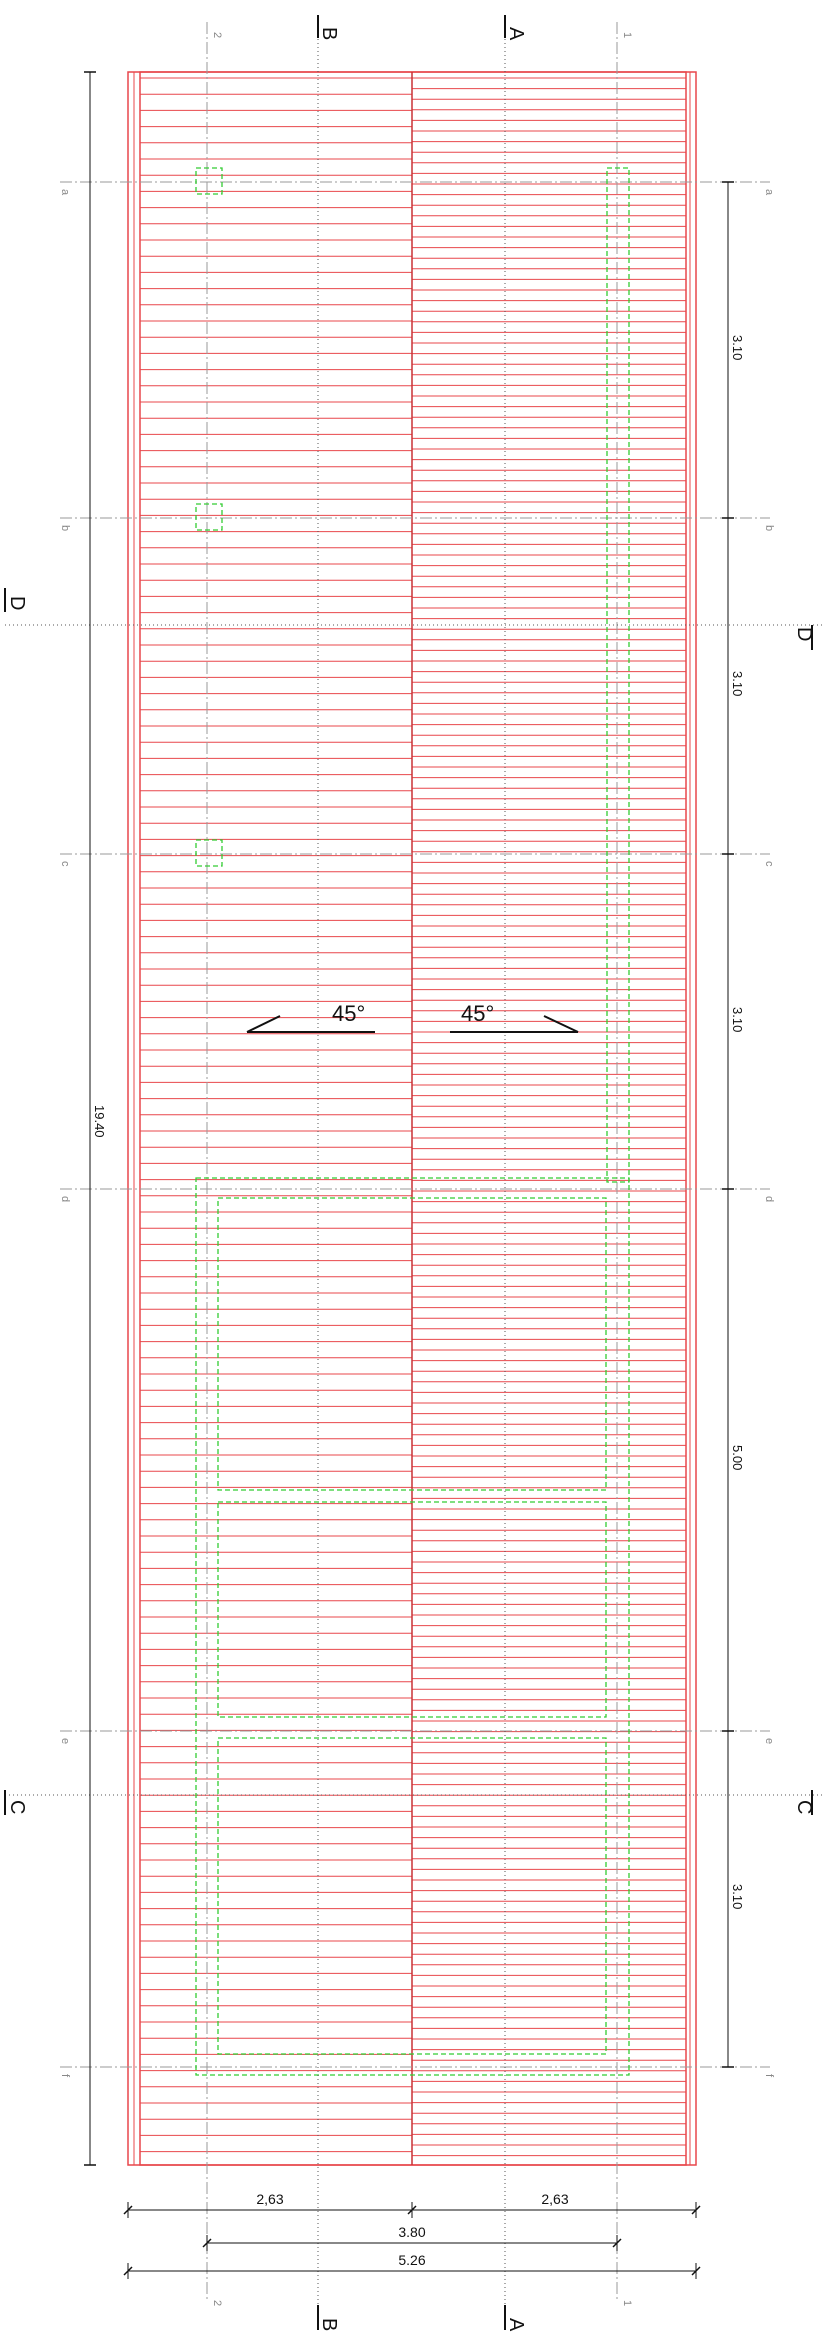 Image resolution: width=830 pixels, height=2342 pixels. What do you see at coordinates (269, 2199) in the screenshot?
I see `dim-half-left: 2,63` at bounding box center [269, 2199].